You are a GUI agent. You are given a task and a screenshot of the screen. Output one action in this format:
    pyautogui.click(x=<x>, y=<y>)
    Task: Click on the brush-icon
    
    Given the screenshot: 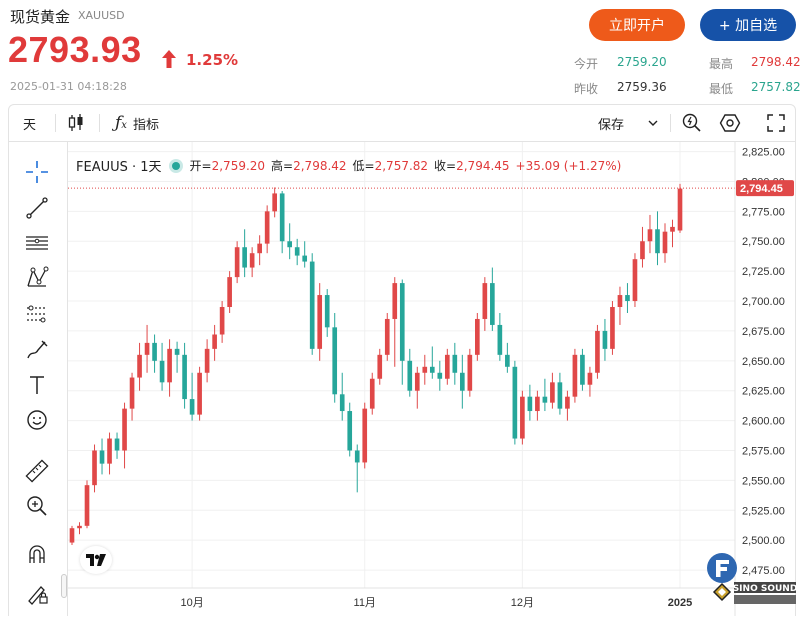 What is the action you would take?
    pyautogui.click(x=37, y=350)
    